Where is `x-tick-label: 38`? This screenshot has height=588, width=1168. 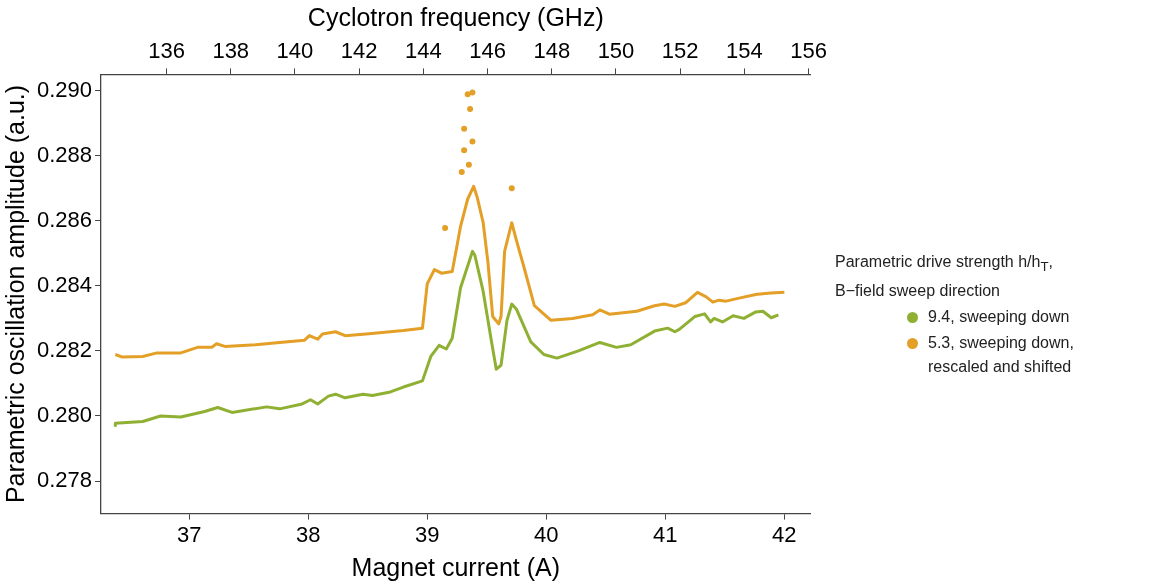 x-tick-label: 38 is located at coordinates (308, 534).